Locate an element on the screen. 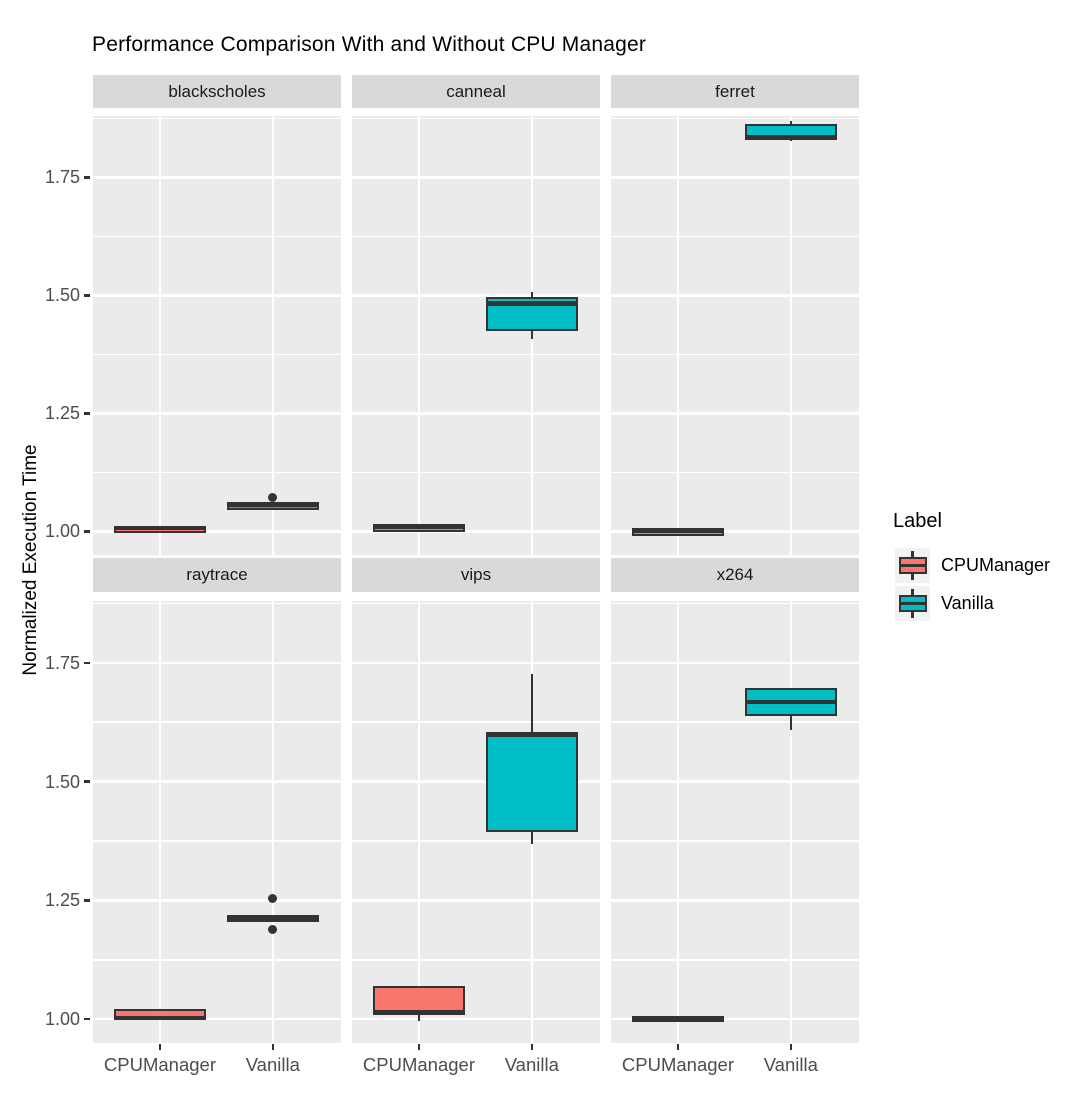 This screenshot has width=1078, height=1110. median-ferret-vanilla is located at coordinates (790, 137).